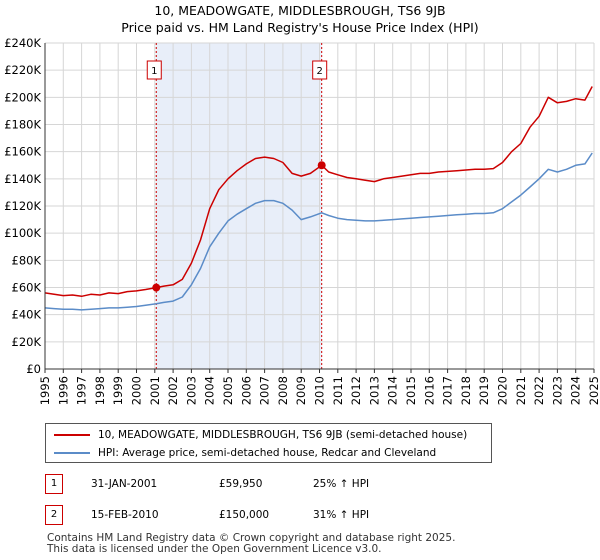  Describe the element at coordinates (27, 342) in the screenshot. I see `y-tick-label: £20K` at that location.